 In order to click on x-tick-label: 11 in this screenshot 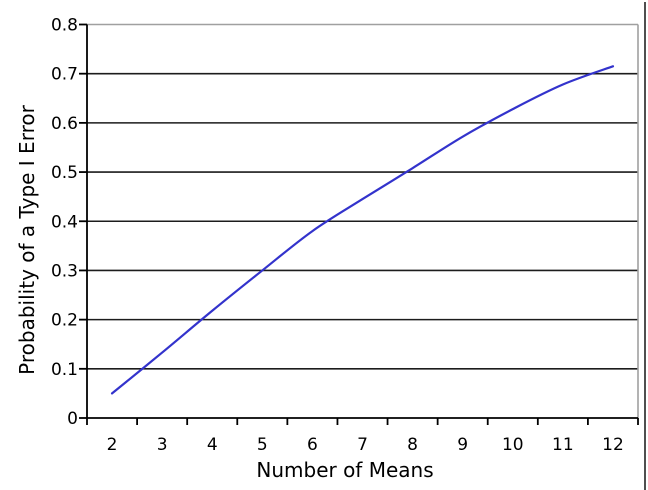, I will do `click(563, 445)`.